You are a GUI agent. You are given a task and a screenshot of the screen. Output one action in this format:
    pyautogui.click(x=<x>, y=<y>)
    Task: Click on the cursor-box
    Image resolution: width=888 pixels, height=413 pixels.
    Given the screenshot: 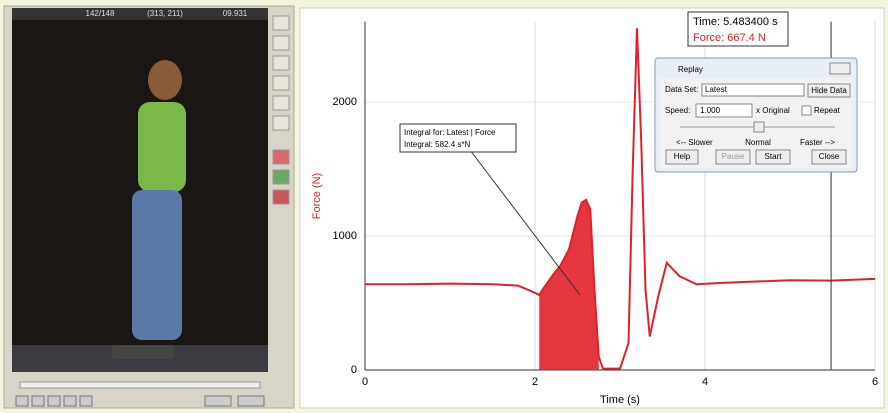 What is the action you would take?
    pyautogui.click(x=738, y=29)
    